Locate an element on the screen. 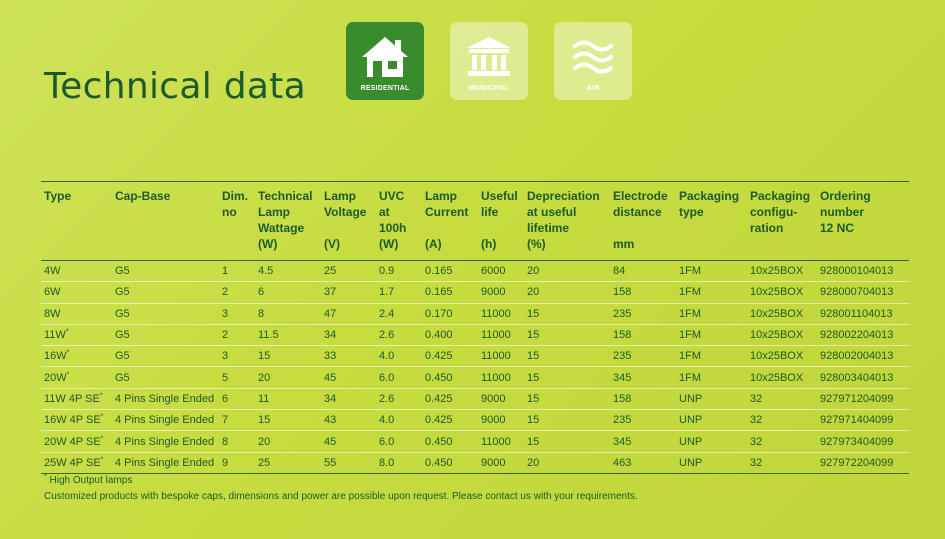  table-cell-volt: 47 is located at coordinates (348, 314).